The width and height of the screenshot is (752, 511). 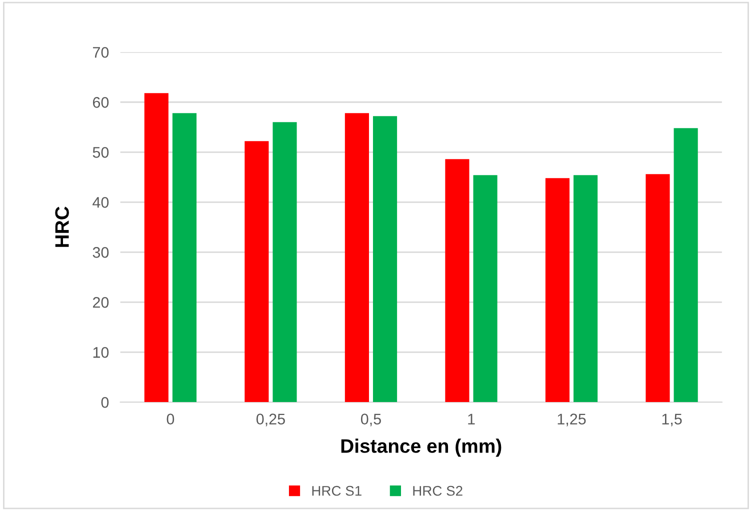 What do you see at coordinates (101, 52) in the screenshot?
I see `y-tick-label: 70` at bounding box center [101, 52].